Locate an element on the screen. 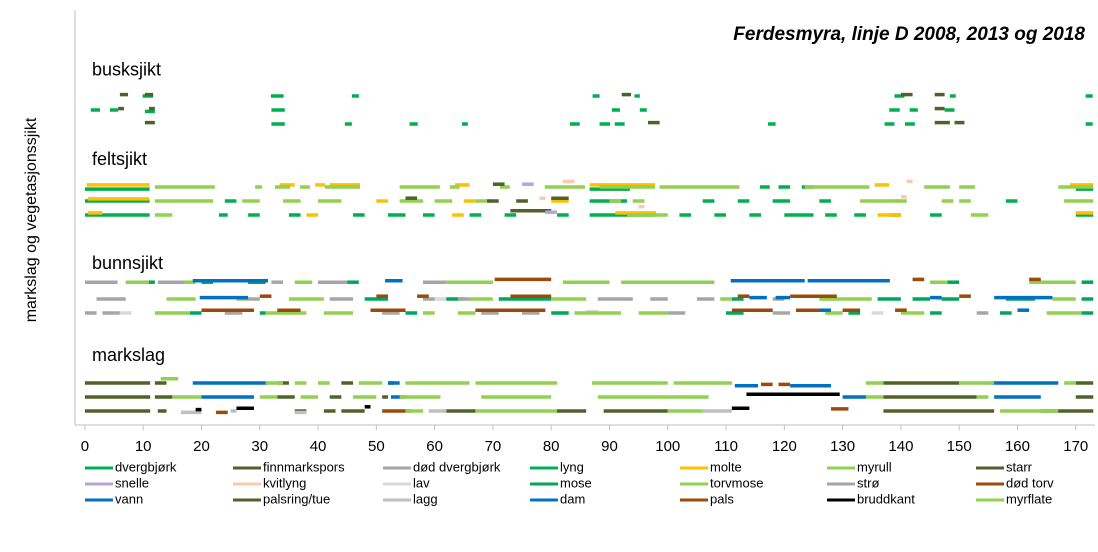  x-tick-label: 60 is located at coordinates (434, 446).